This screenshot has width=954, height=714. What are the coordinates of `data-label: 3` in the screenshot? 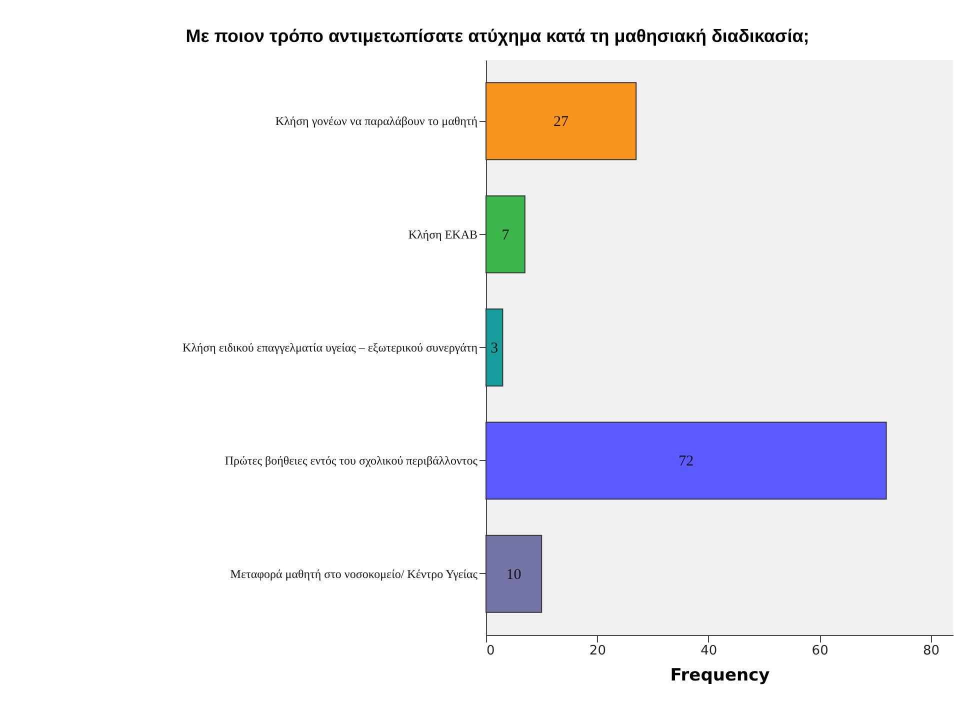 It's located at (494, 348).